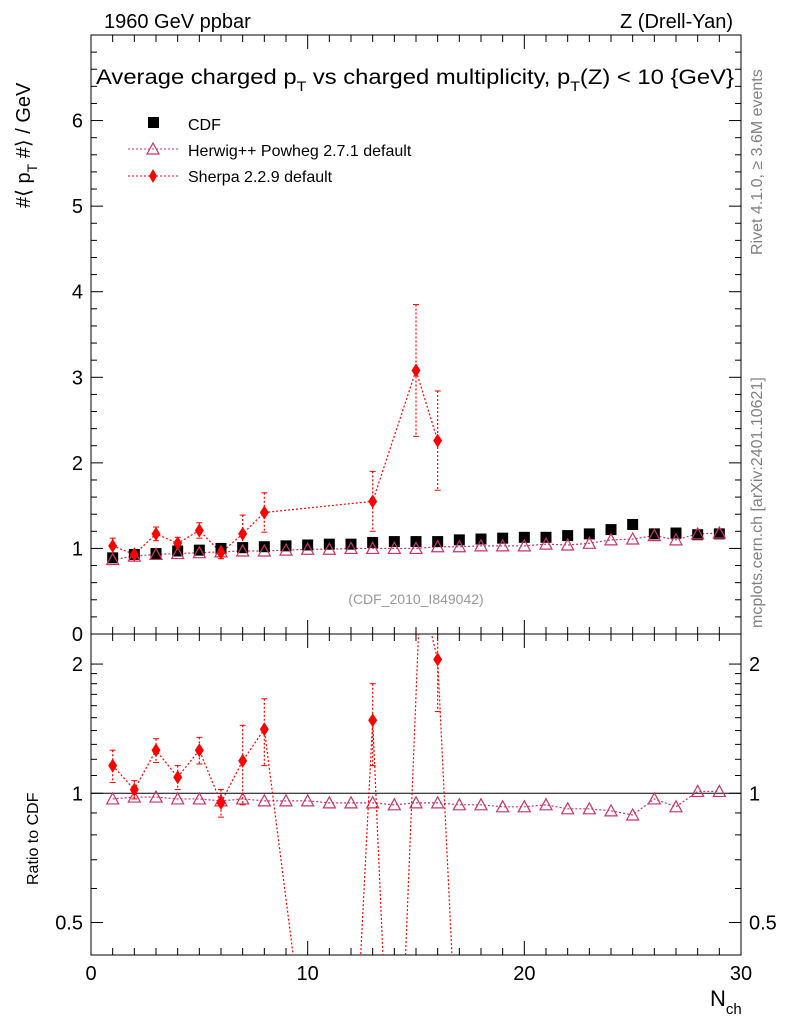 The height and width of the screenshot is (1024, 786). I want to click on ratio-x-tick-label: 20, so click(524, 974).